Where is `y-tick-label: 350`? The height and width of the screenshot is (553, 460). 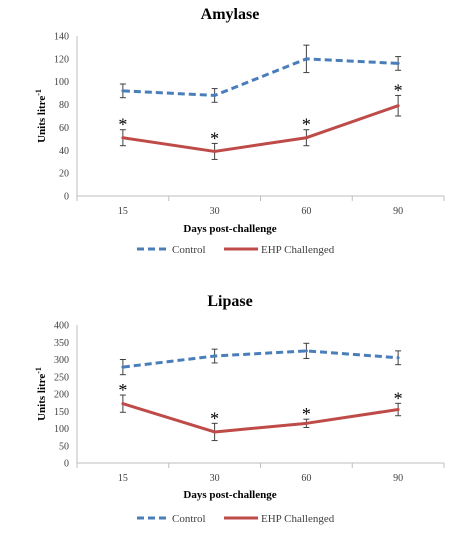
y-tick-label: 350 is located at coordinates (61, 343).